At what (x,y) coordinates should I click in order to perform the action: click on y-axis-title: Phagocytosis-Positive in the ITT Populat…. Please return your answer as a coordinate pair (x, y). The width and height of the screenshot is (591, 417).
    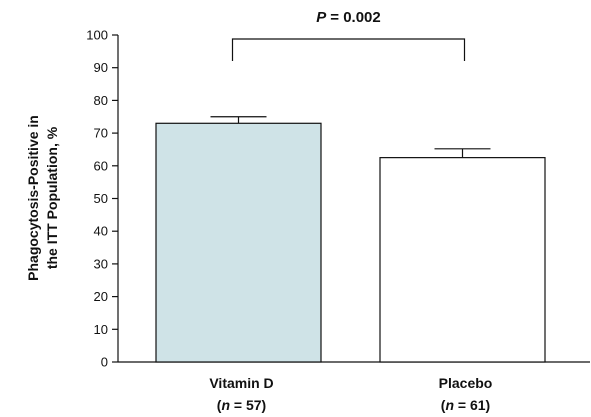
    Looking at the image, I should click on (42, 198).